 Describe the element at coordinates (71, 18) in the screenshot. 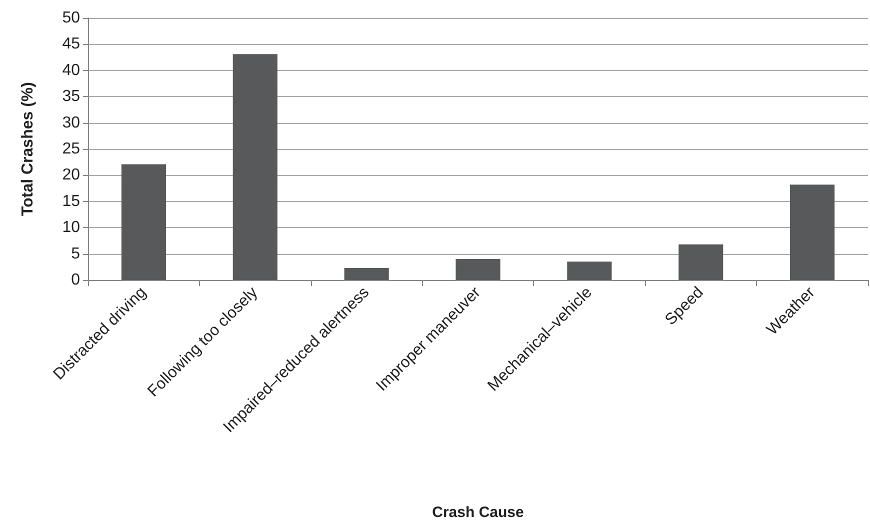

I see `y-tick-label: 50` at that location.